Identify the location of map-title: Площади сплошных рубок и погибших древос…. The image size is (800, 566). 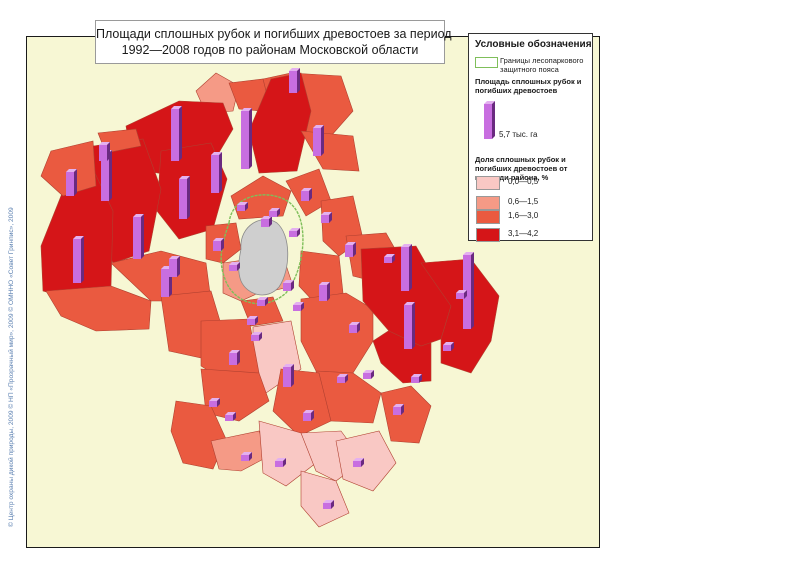
(273, 42).